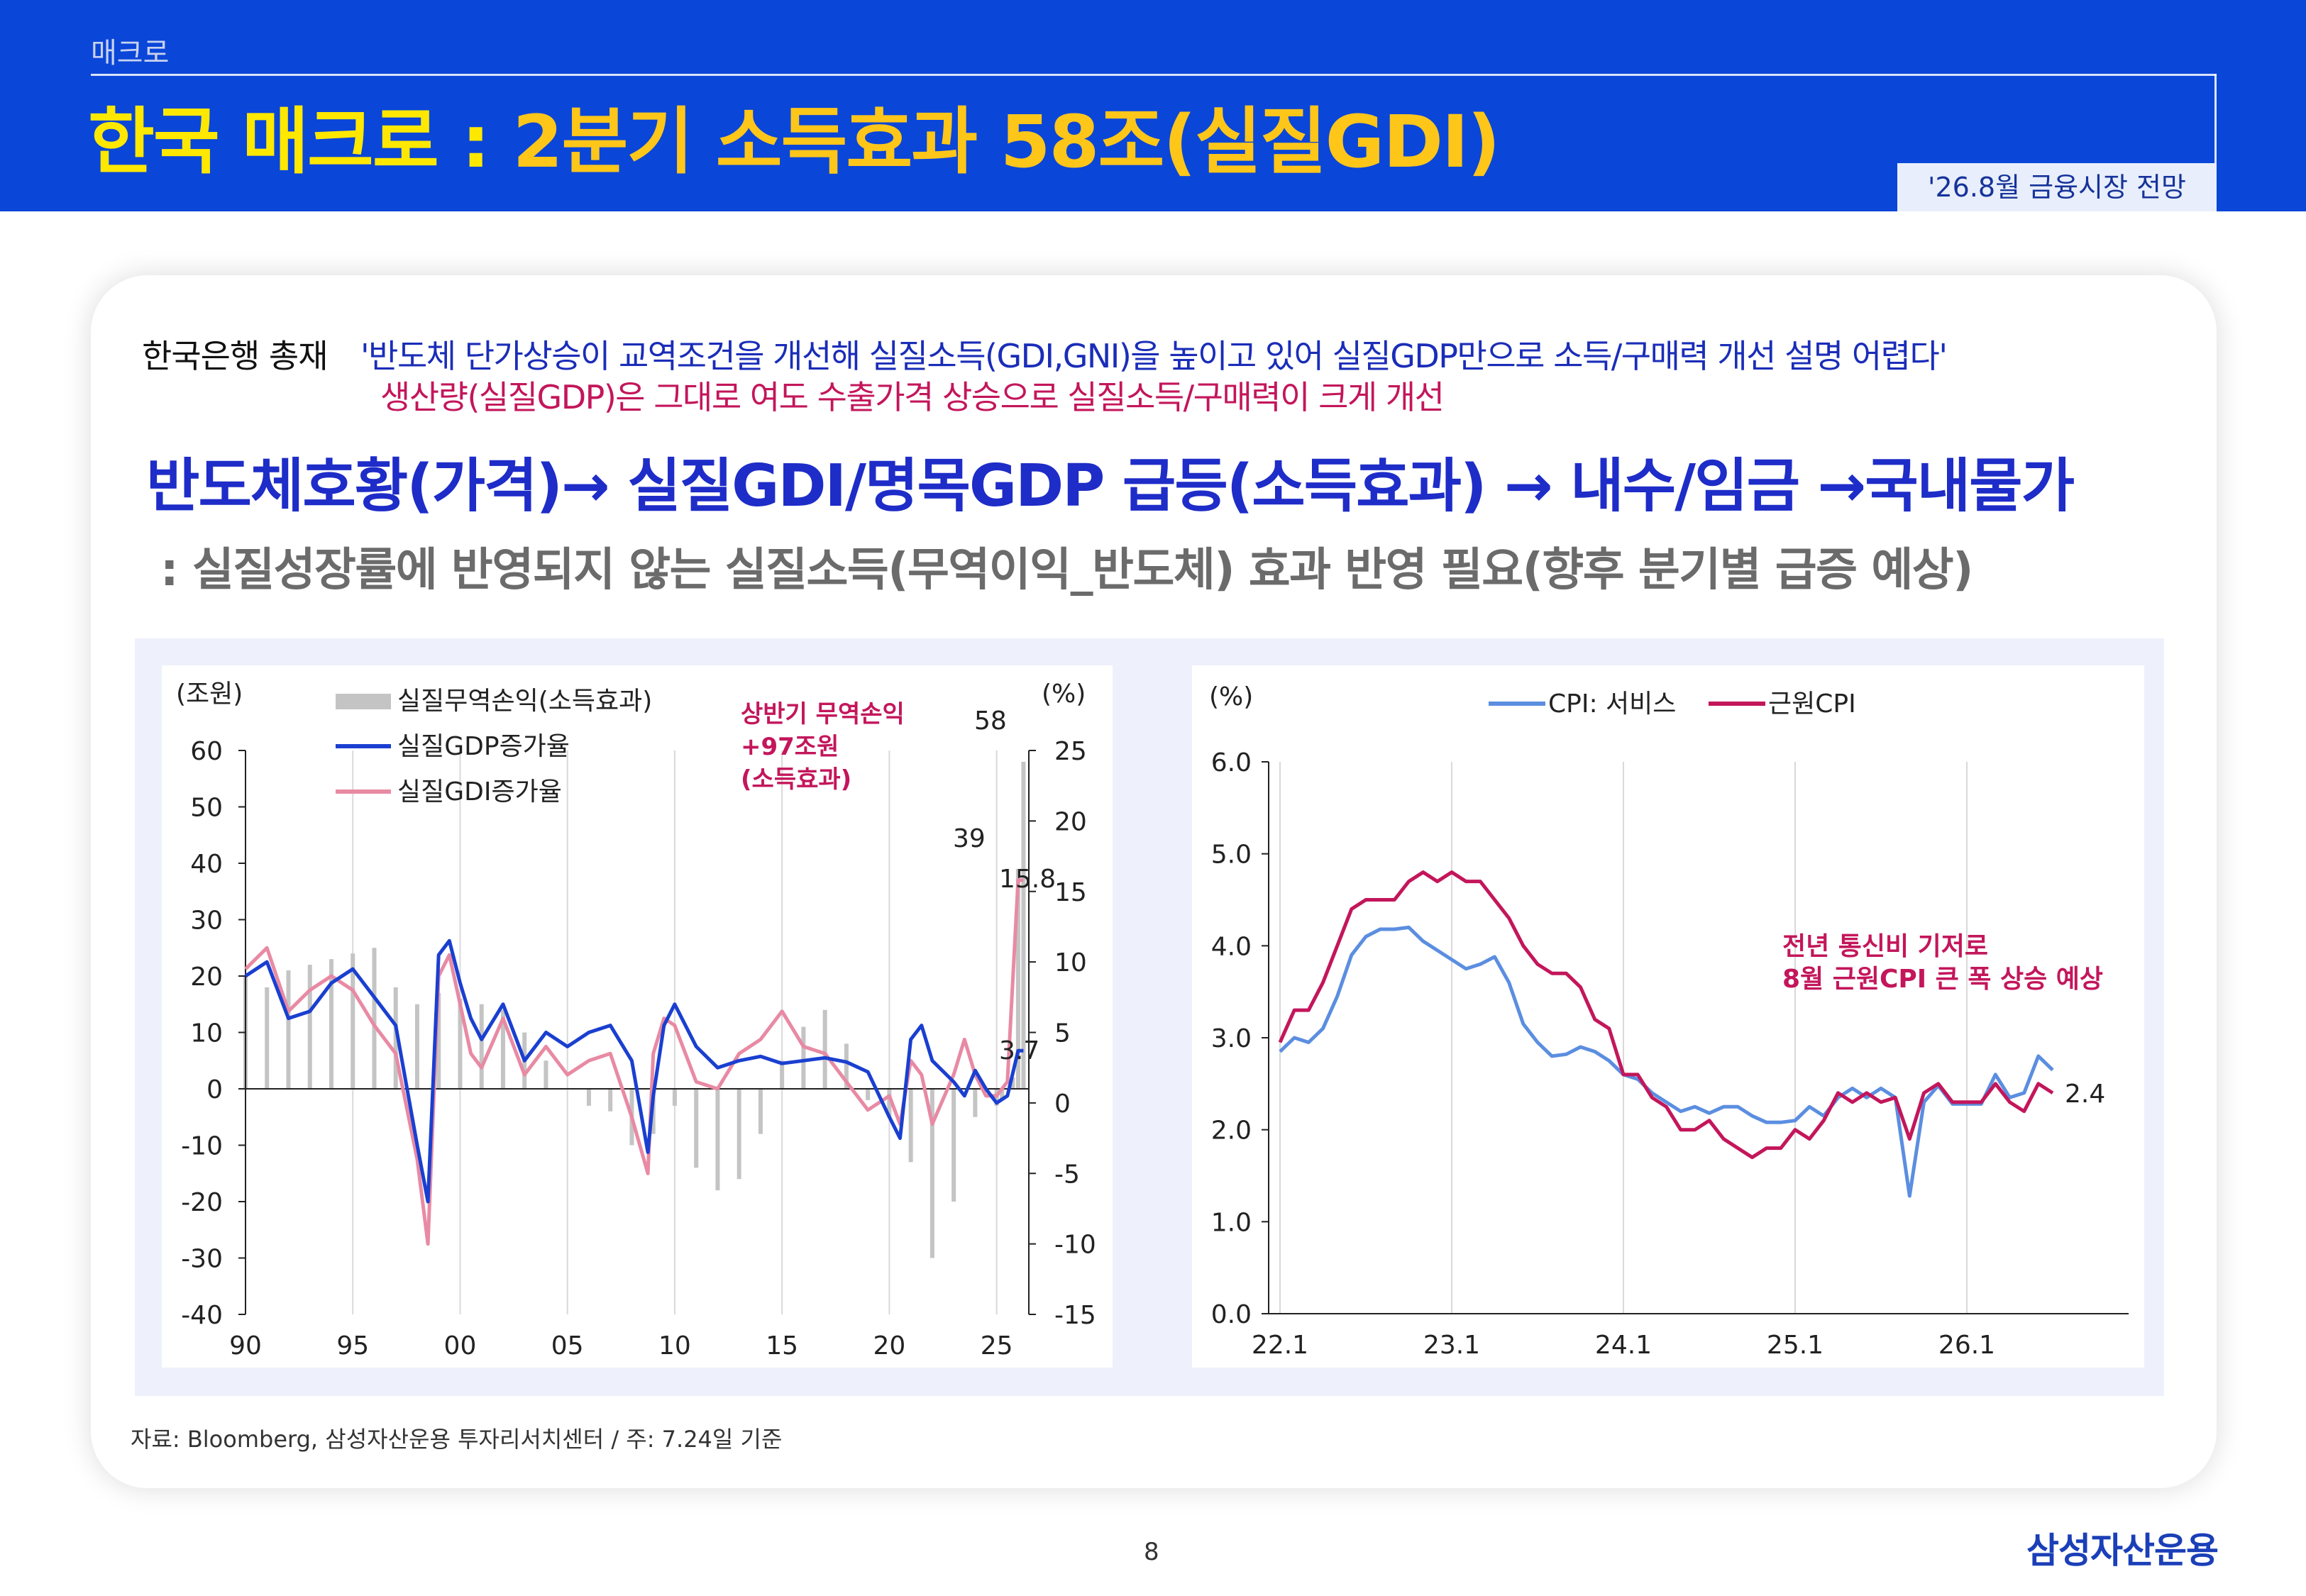 Image resolution: width=2306 pixels, height=1596 pixels. Describe the element at coordinates (1231, 1222) in the screenshot. I see `tick-label-y: 1.0` at that location.